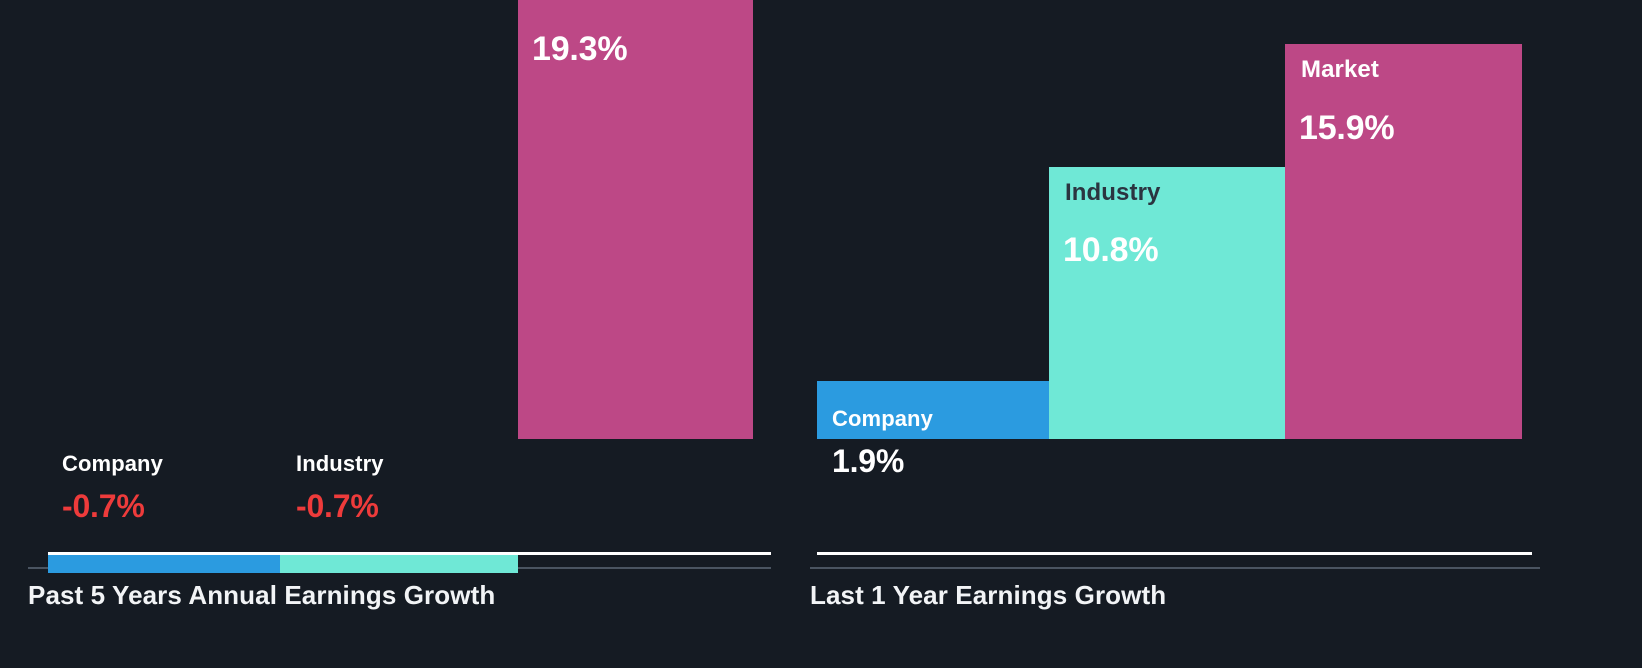 The image size is (1642, 668). I want to click on annotation-company-right: Company 1.9%, so click(882, 443).